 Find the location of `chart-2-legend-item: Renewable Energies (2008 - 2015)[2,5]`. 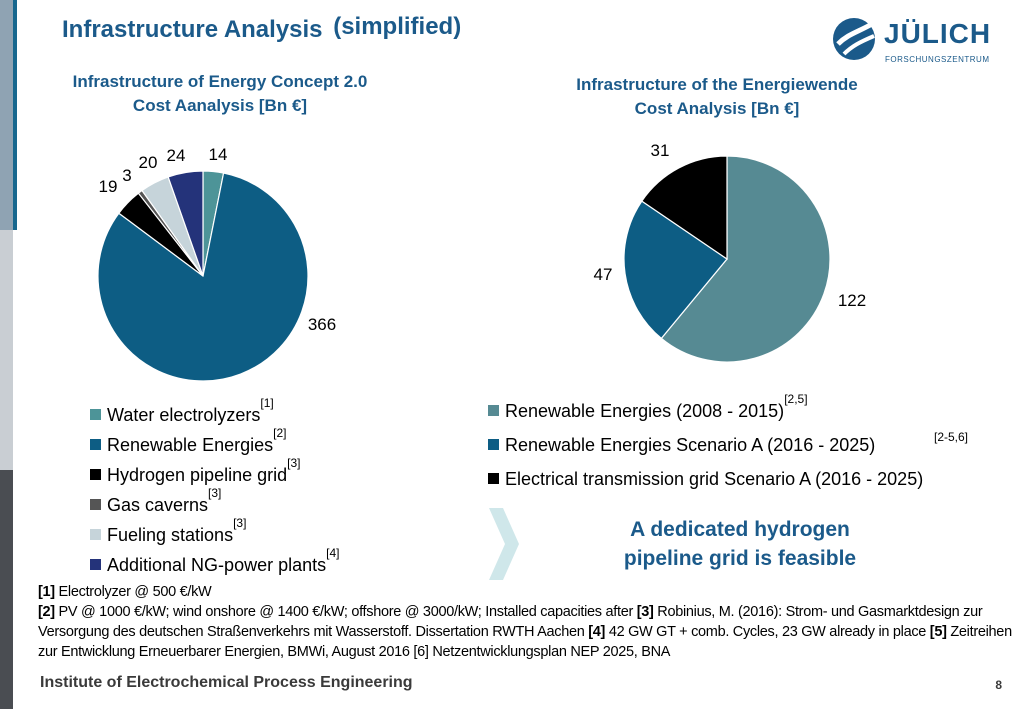

chart-2-legend-item: Renewable Energies (2008 - 2015)[2,5] is located at coordinates (705, 410).